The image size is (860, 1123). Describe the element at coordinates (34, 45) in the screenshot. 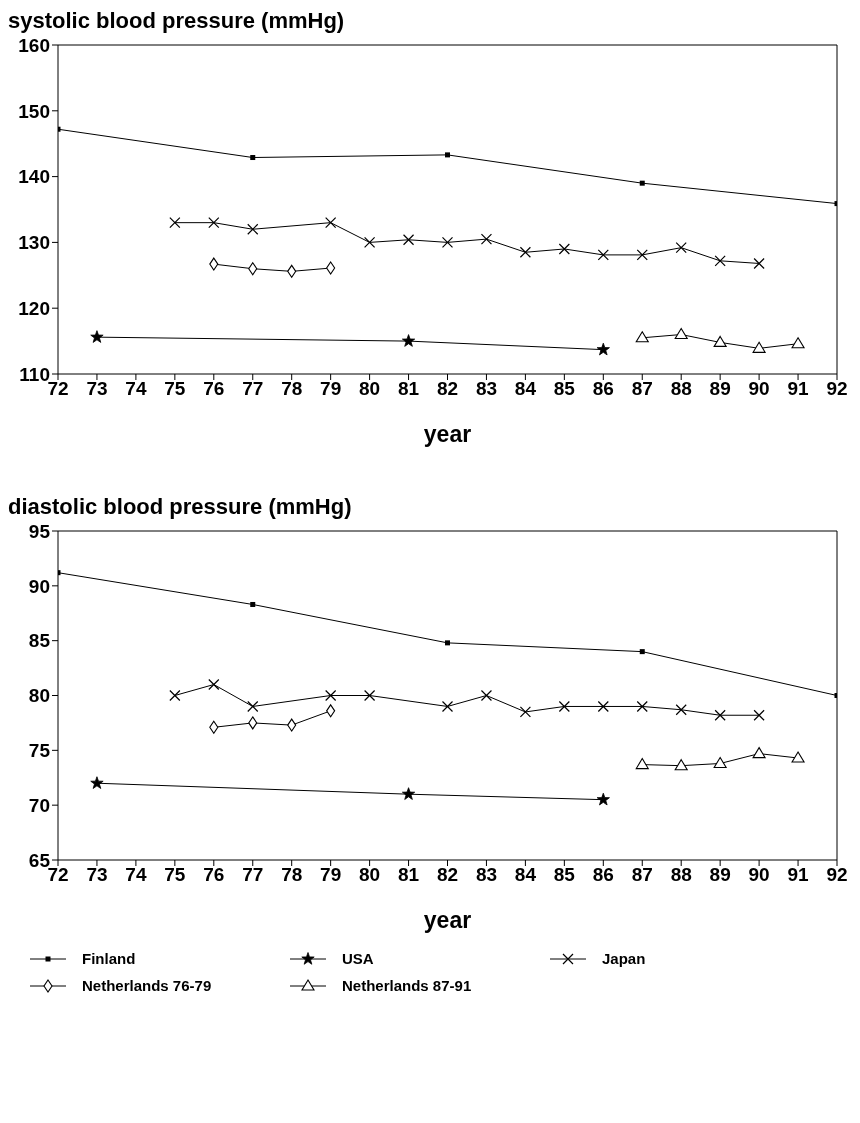

I see `y-tick-label: 160` at that location.